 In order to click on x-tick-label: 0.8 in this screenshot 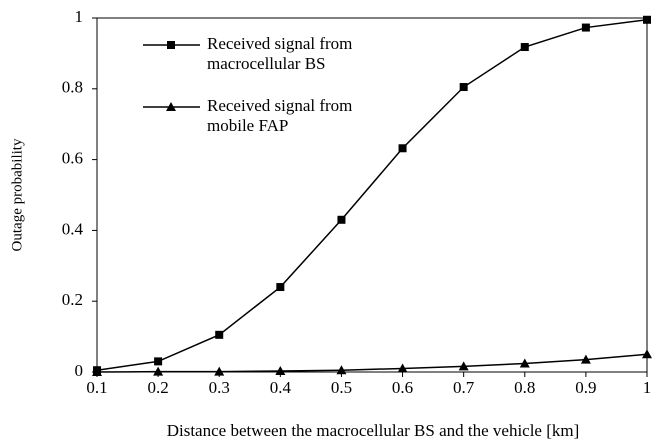, I will do `click(524, 387)`.